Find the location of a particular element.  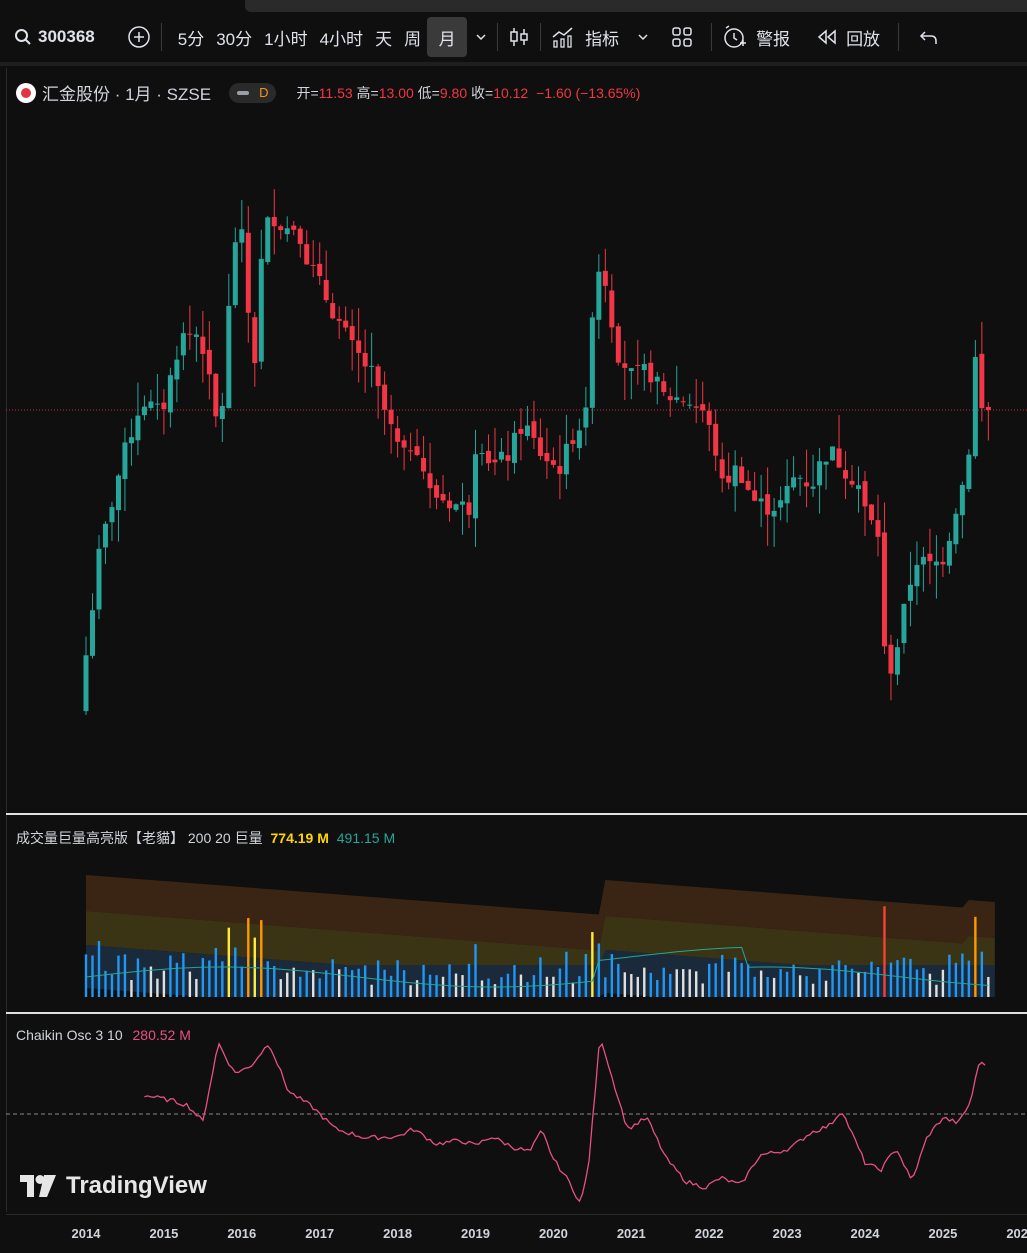

undo-button is located at coordinates (929, 37).